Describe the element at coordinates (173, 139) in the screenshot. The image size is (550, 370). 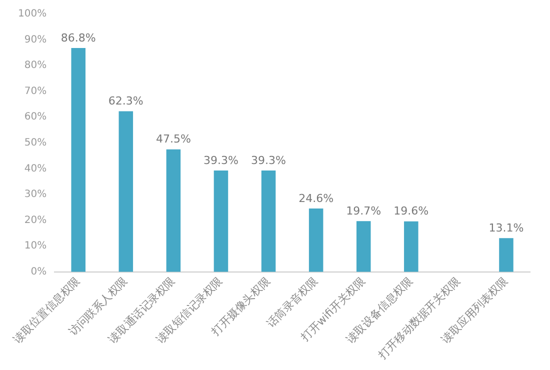
I see `data-label: 47.5%` at that location.